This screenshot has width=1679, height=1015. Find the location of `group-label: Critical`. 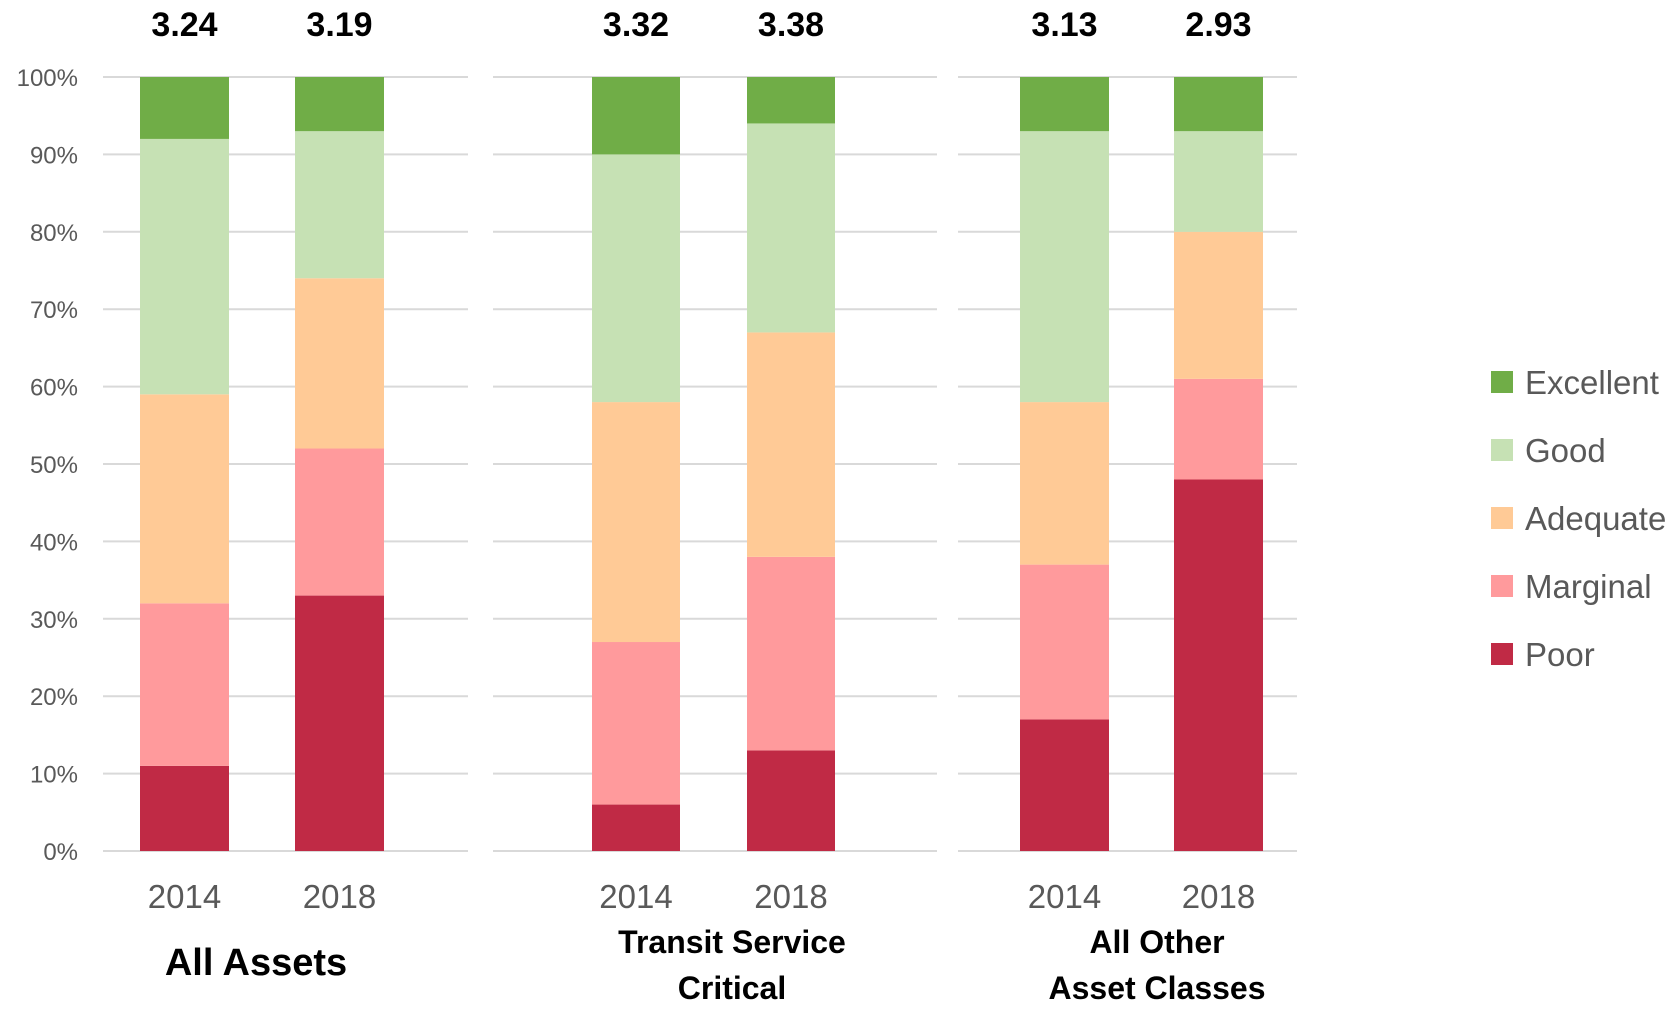

group-label: Critical is located at coordinates (732, 988).